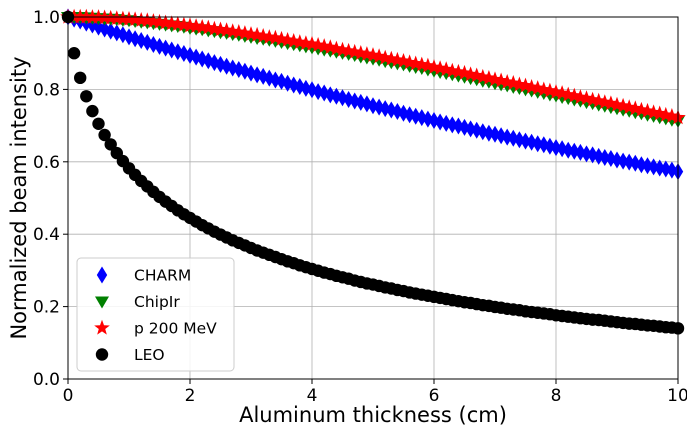 This screenshot has height=431, width=687. What do you see at coordinates (19, 197) in the screenshot?
I see `y-axis-label: Normalized beam intensity` at bounding box center [19, 197].